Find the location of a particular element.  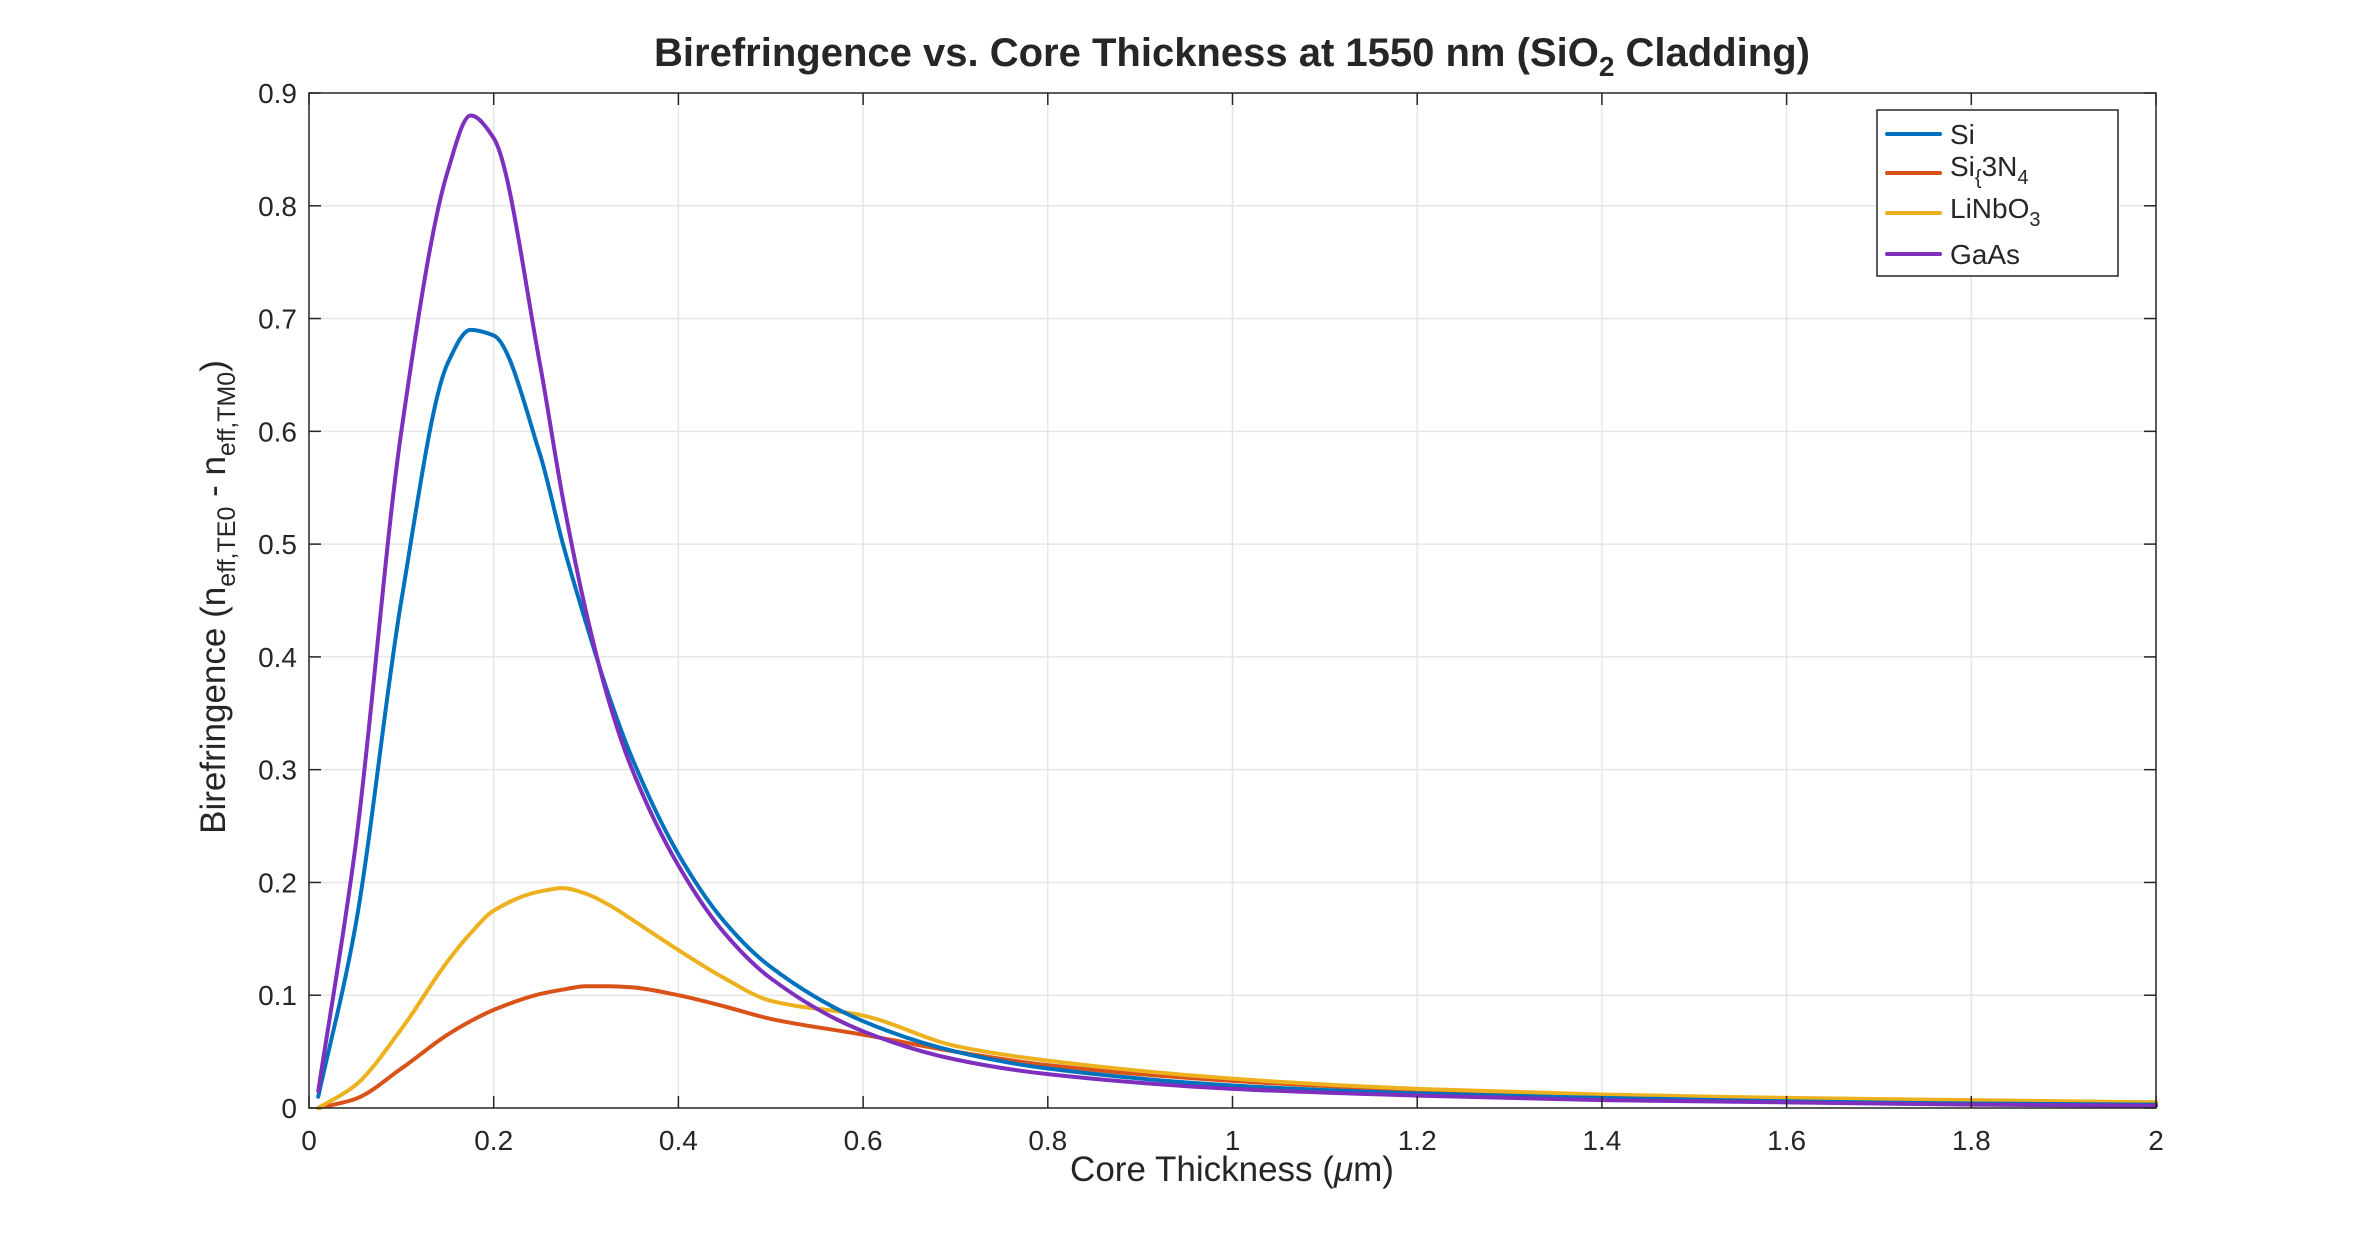

y-tick-label: 0.8 is located at coordinates (277, 206).